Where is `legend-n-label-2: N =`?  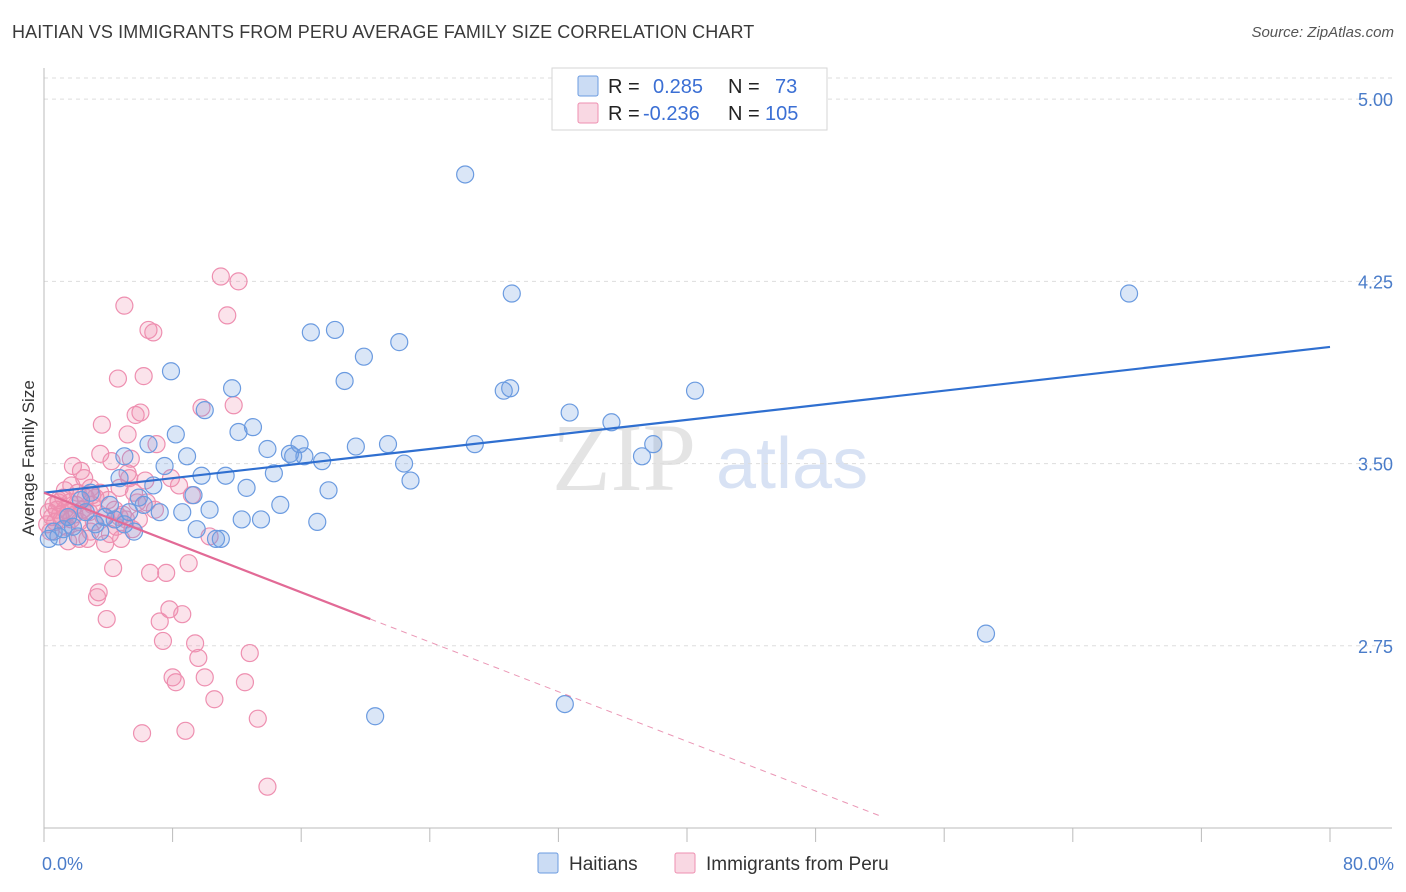 legend-n-label-2: N = is located at coordinates (744, 114).